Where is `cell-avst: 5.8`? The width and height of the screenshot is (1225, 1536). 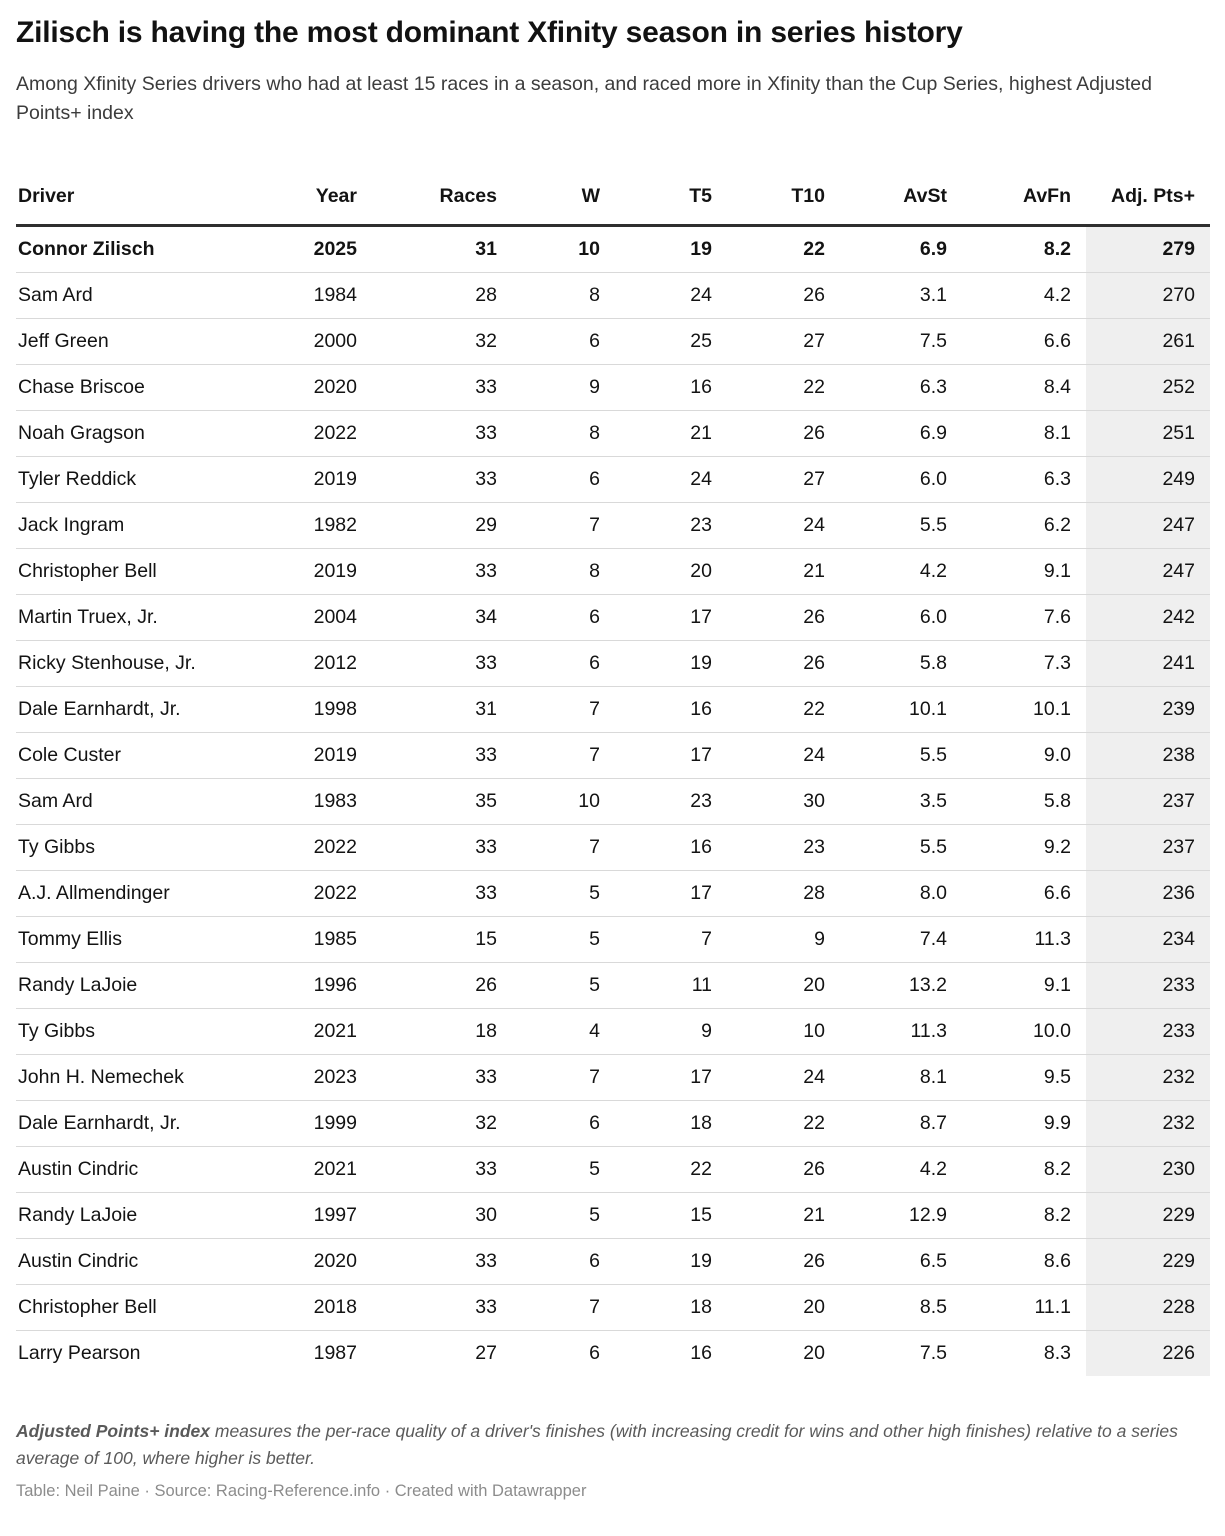 cell-avst: 5.8 is located at coordinates (901, 663).